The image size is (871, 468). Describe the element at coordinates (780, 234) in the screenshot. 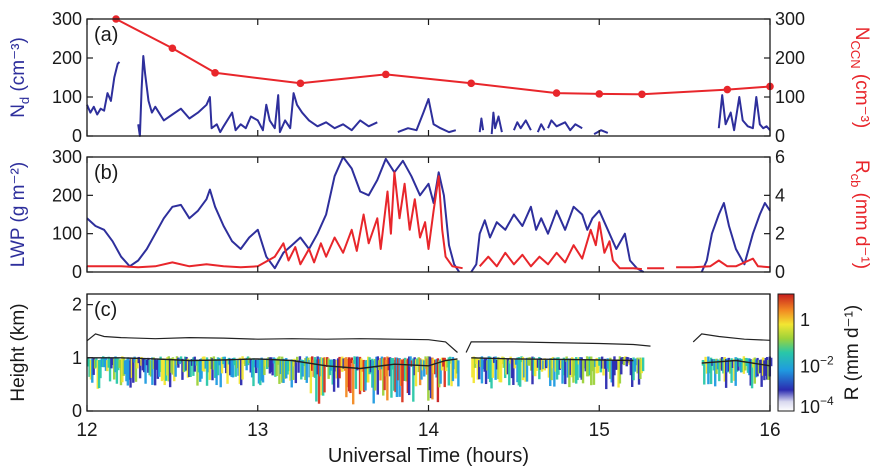

I see `y-tick-label: 2` at that location.